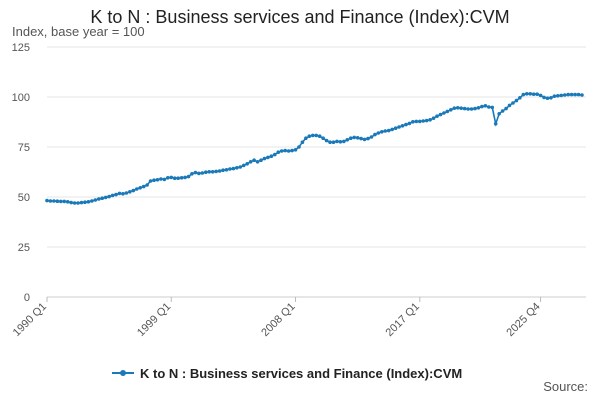 The height and width of the screenshot is (400, 600). What do you see at coordinates (21, 98) in the screenshot?
I see `y-tick-label: 100` at bounding box center [21, 98].